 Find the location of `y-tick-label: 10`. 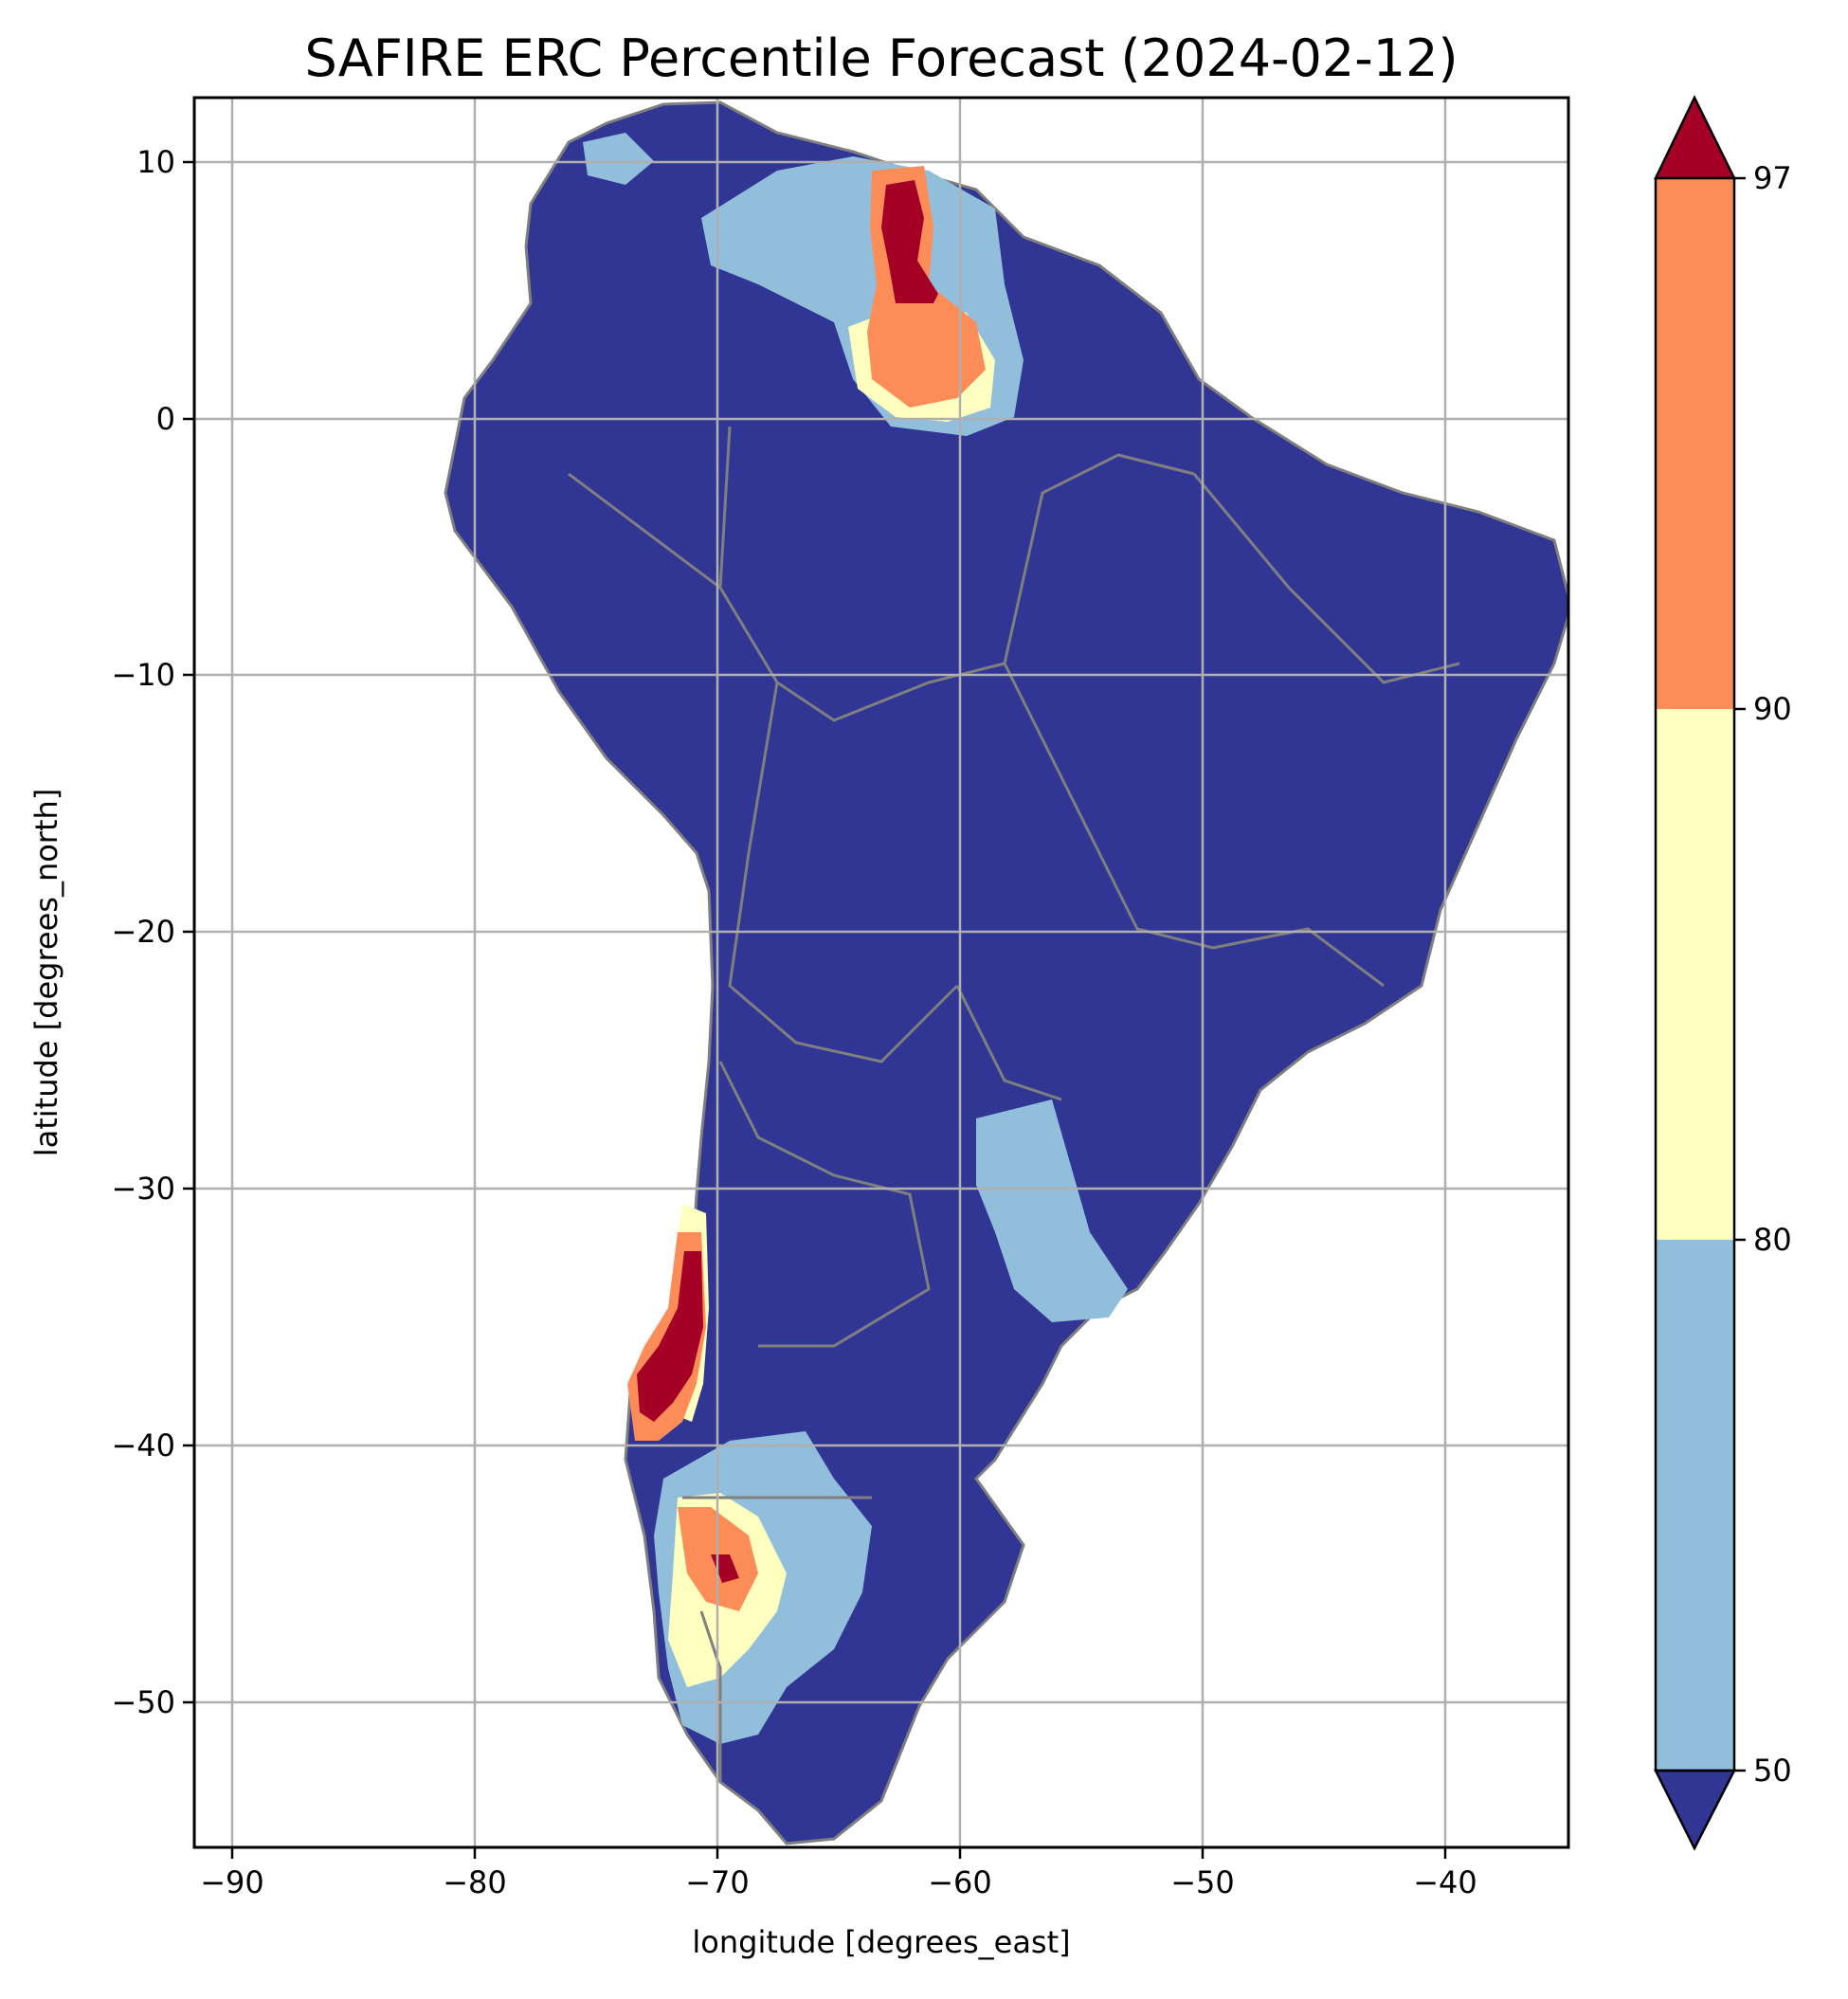

y-tick-label: 10 is located at coordinates (155, 162).